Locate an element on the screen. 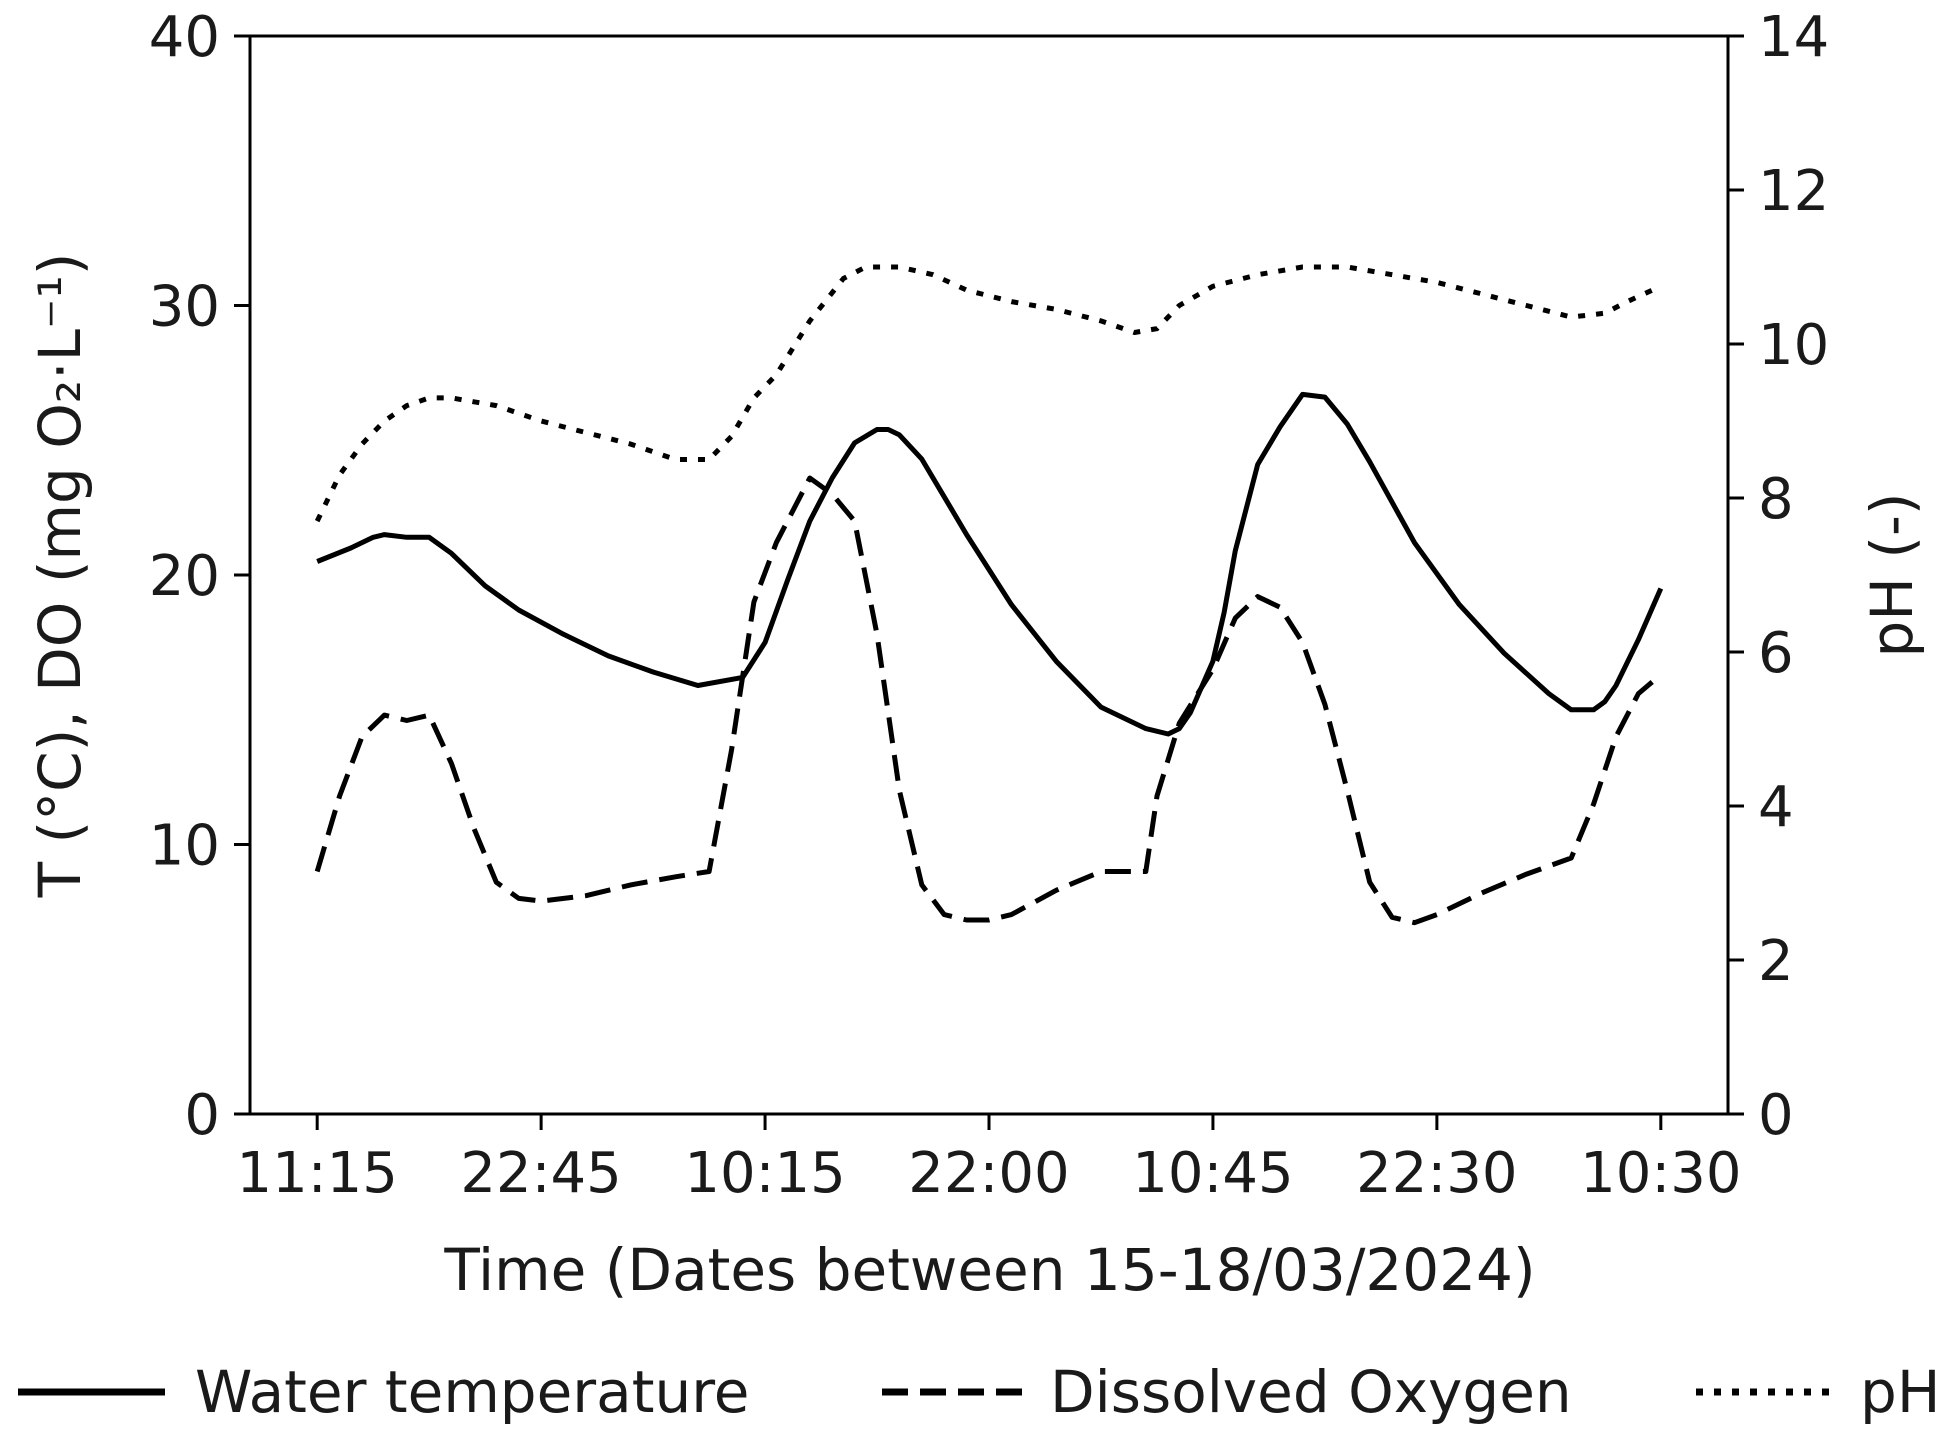  legend-label-dissolved-oxygen: Dissolved Oxygen is located at coordinates (1311, 1392).